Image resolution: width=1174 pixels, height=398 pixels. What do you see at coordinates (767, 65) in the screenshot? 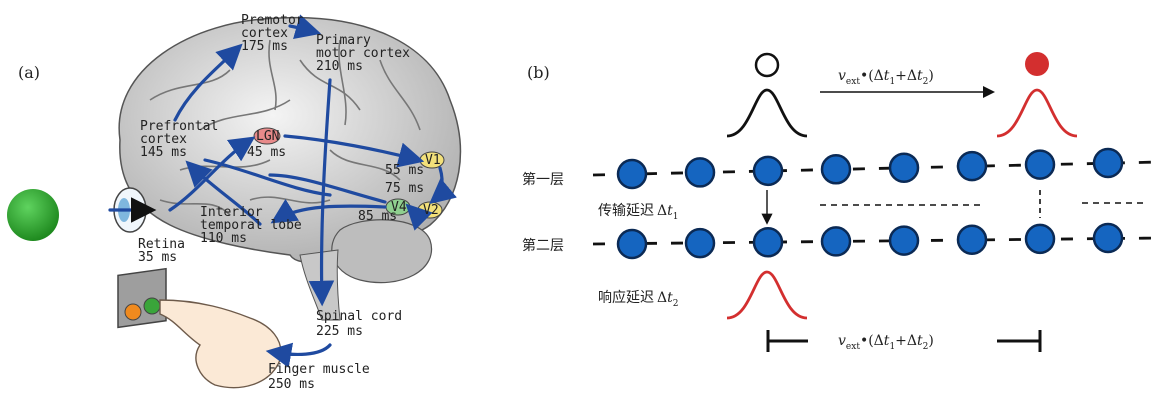
I see `input-empty-circle` at bounding box center [767, 65].